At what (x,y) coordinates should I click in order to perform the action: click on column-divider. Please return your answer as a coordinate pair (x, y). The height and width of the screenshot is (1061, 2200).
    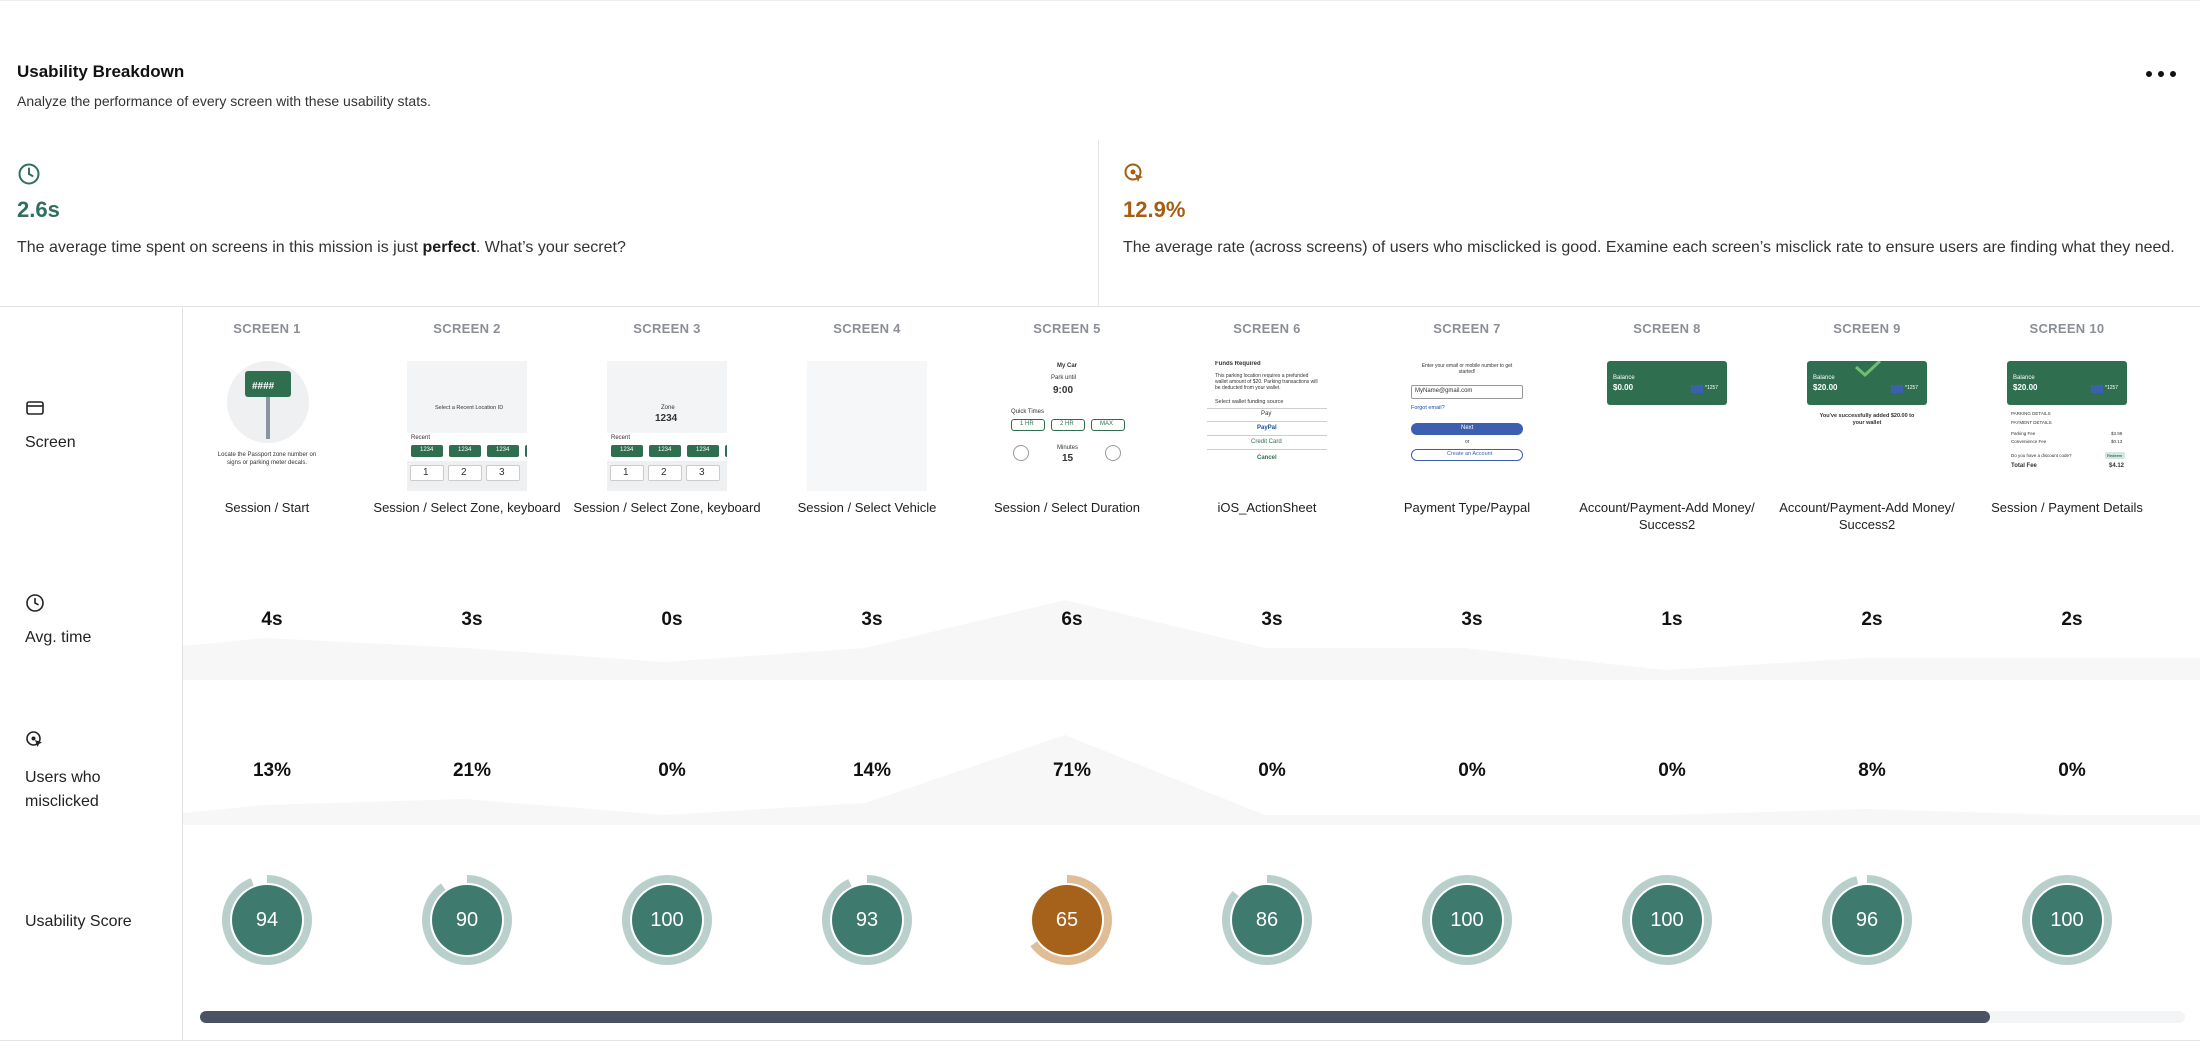
    Looking at the image, I should click on (182, 673).